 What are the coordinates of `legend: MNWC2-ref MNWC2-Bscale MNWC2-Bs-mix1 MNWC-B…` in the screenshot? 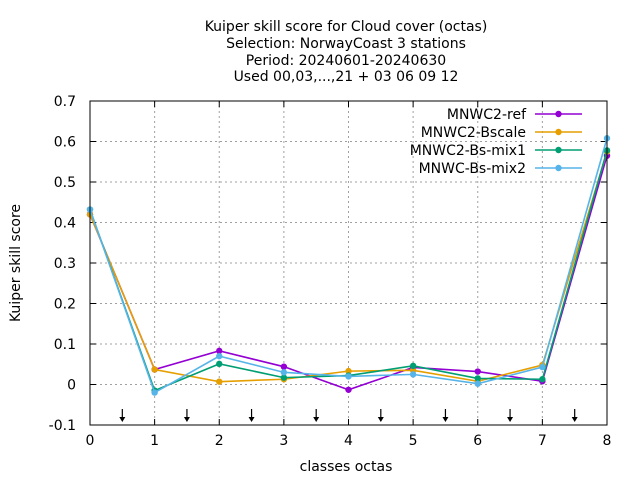 It's located at (496, 142).